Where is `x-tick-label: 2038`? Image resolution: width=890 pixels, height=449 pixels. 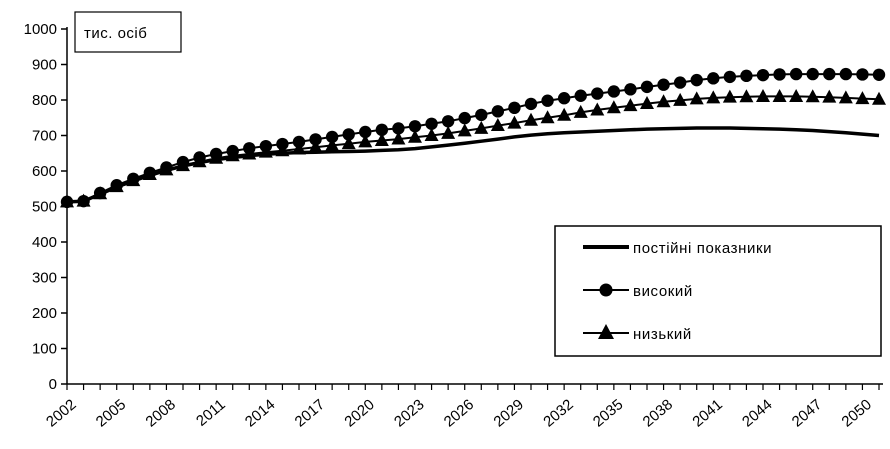 x-tick-label: 2038 is located at coordinates (658, 413).